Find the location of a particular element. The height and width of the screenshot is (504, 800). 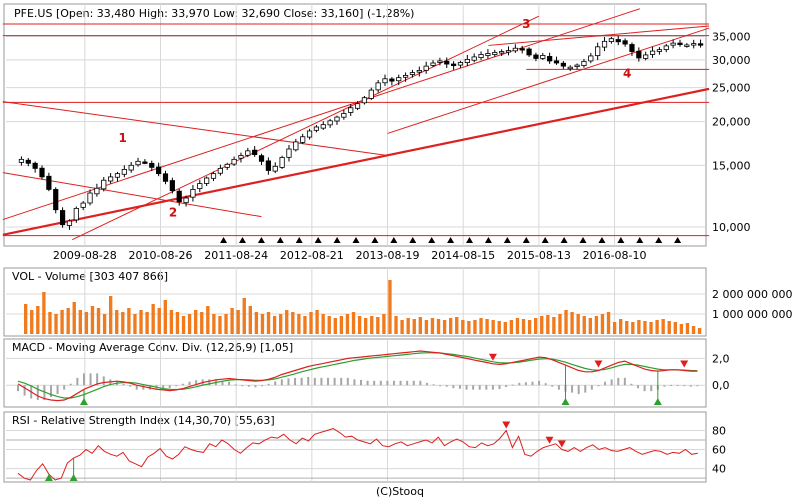

price-y-tick-label: 25,000 is located at coordinates (731, 88).